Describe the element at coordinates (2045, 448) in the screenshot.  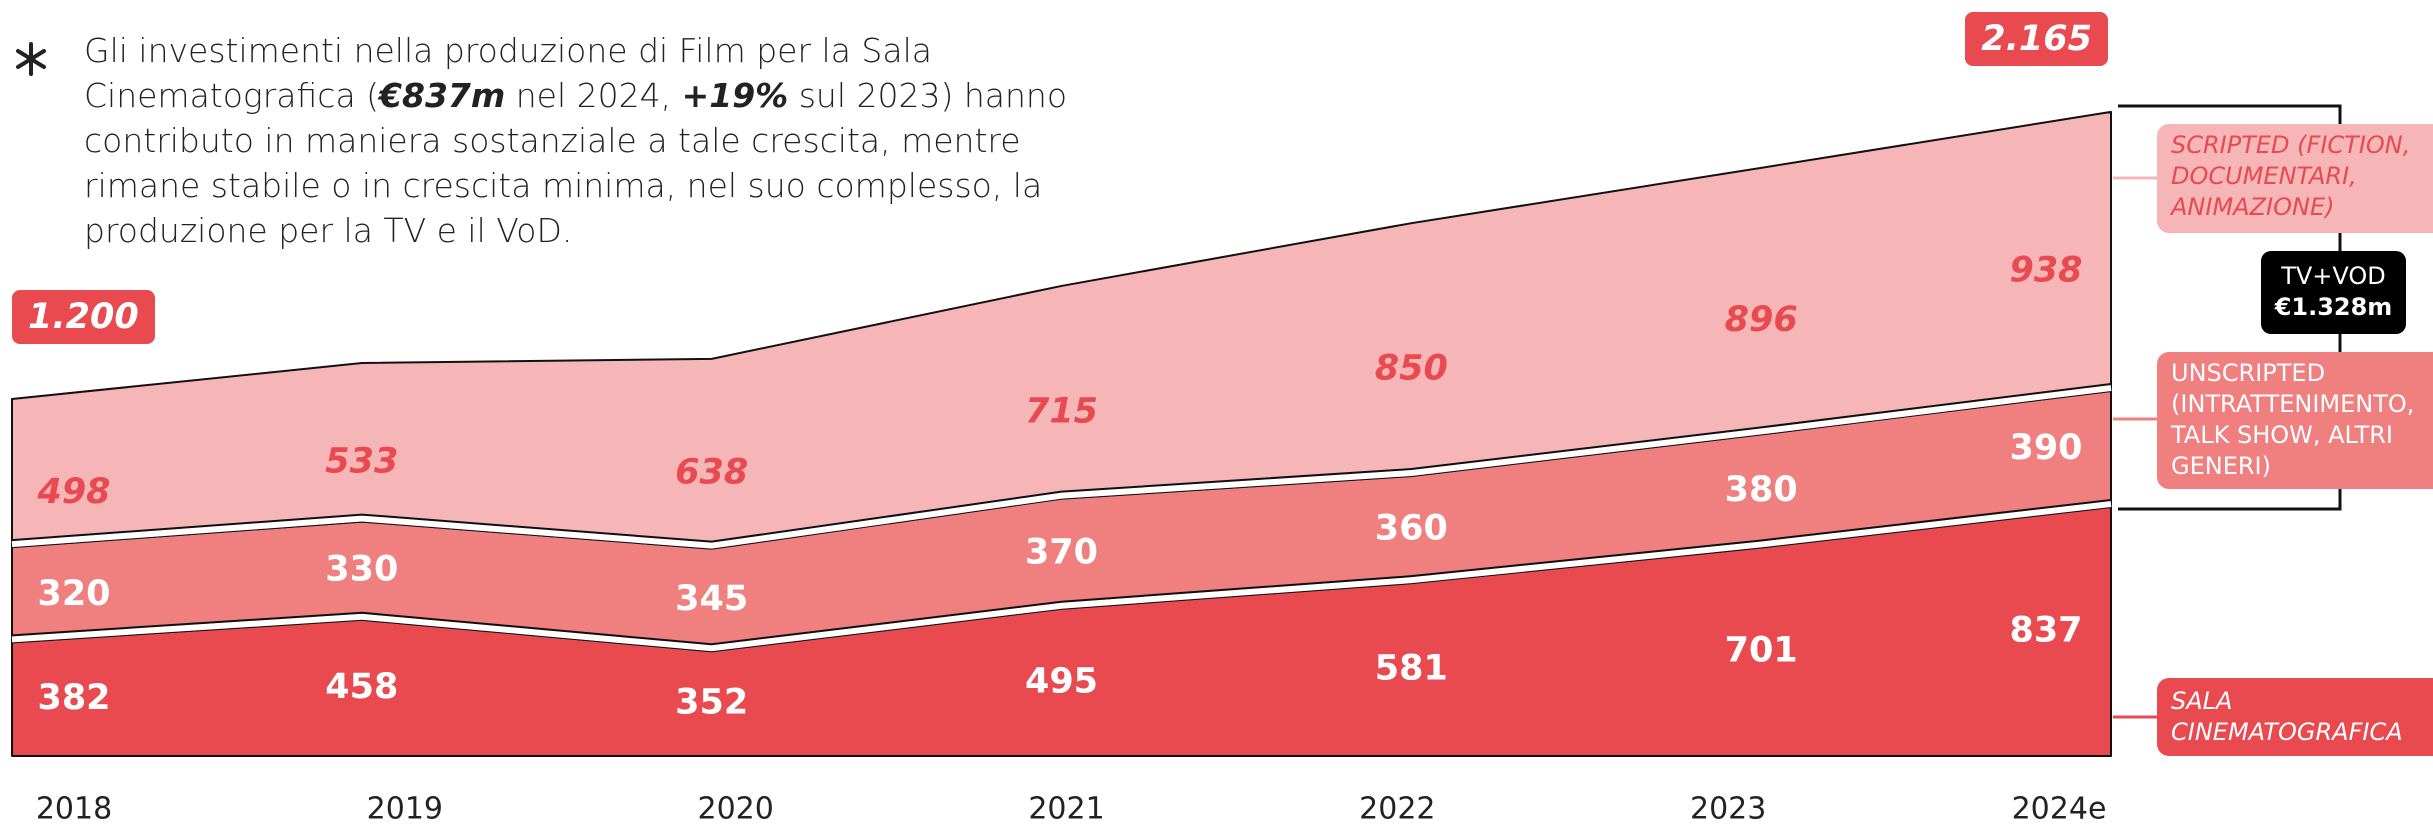
I see `value-label: 390` at that location.